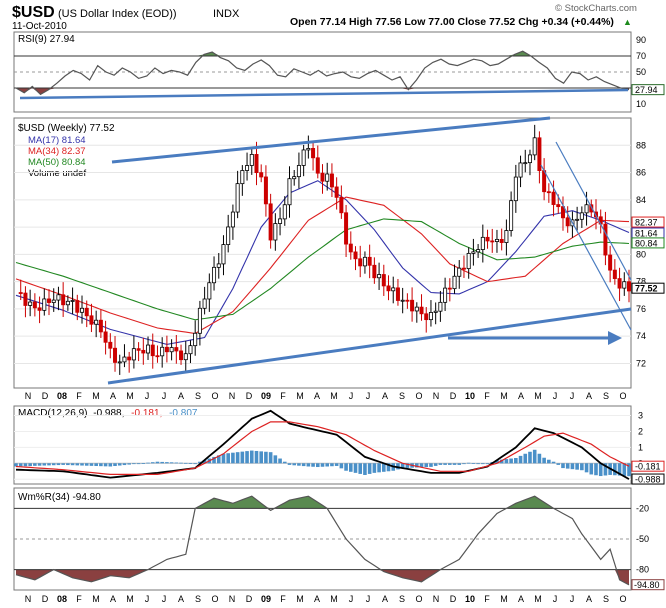  What do you see at coordinates (57, 151) in the screenshot?
I see `legend-ma34: MA(34) 82.37` at bounding box center [57, 151].